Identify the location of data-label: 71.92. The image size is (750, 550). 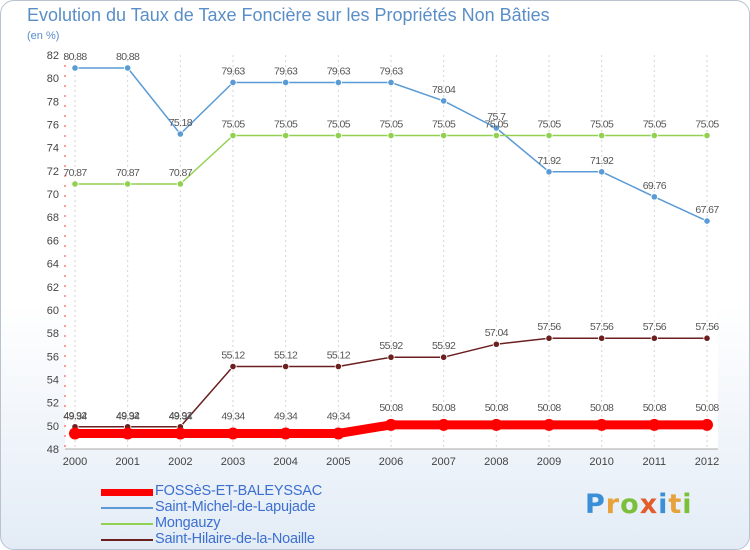
(602, 161).